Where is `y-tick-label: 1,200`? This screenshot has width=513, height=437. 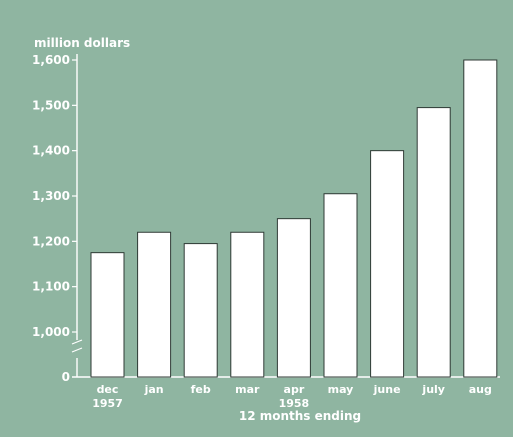 y-tick-label: 1,200 is located at coordinates (51, 241).